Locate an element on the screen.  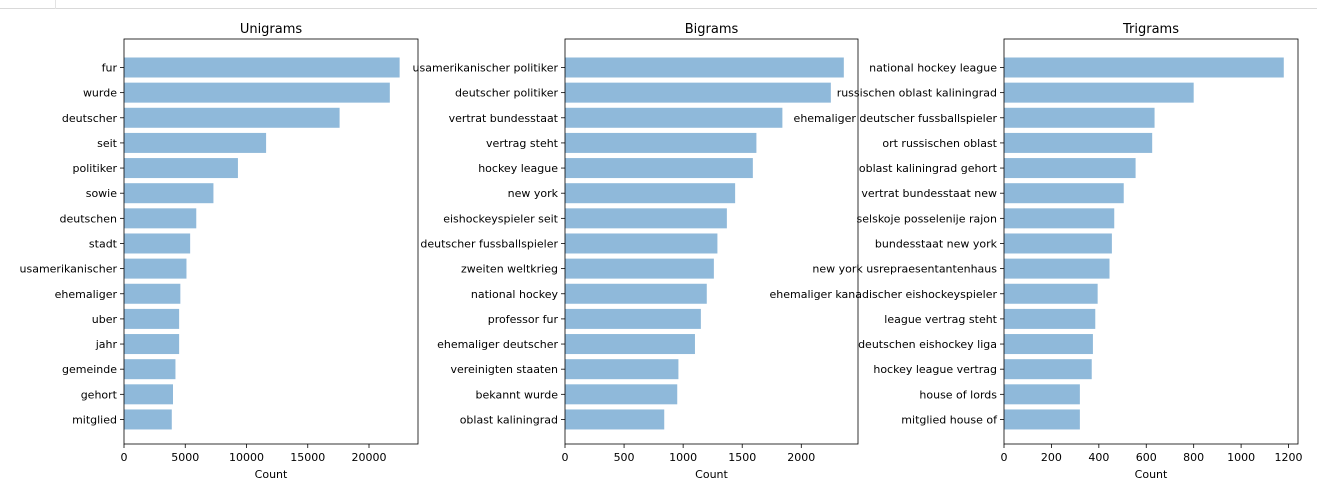
y-tick-label: vertrag steht is located at coordinates (522, 143).